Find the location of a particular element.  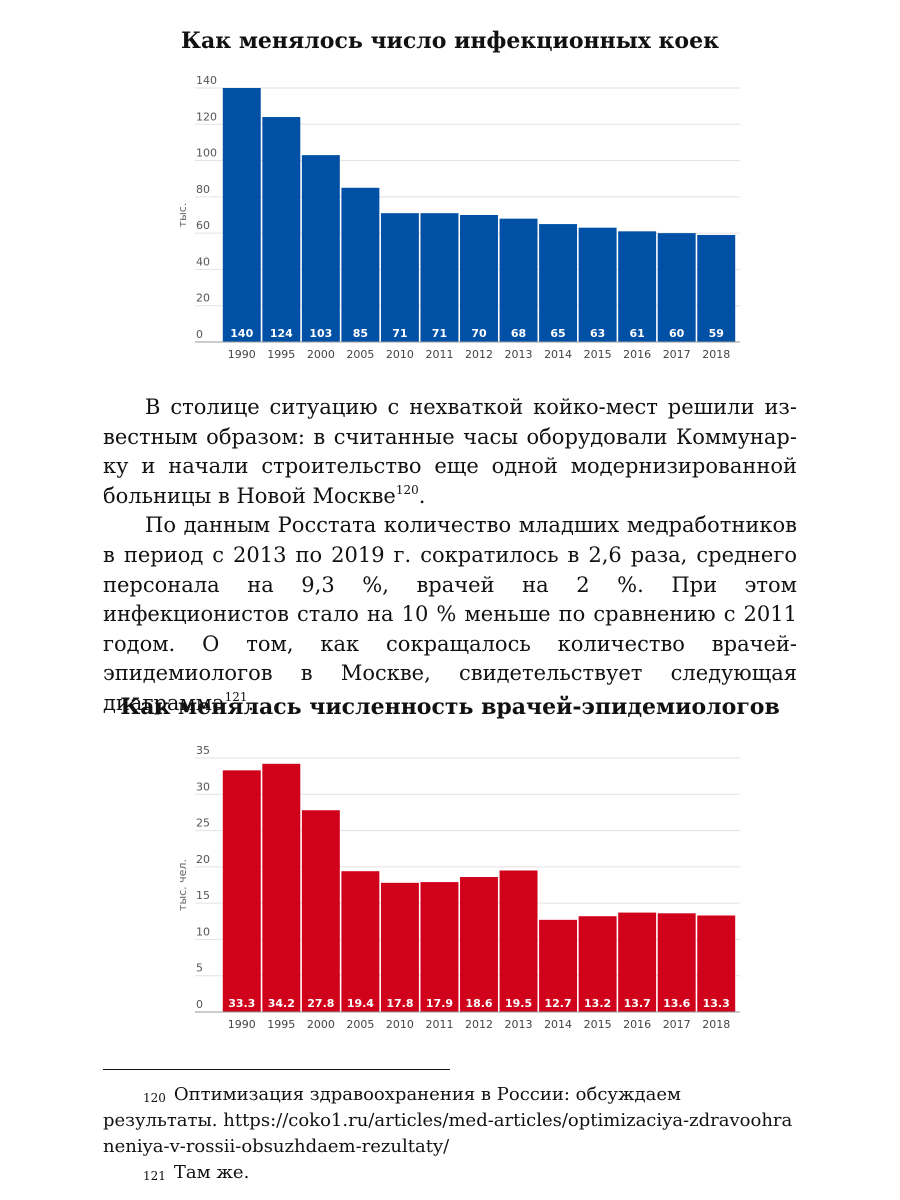

y-tick-label: 35 is located at coordinates (203, 750).